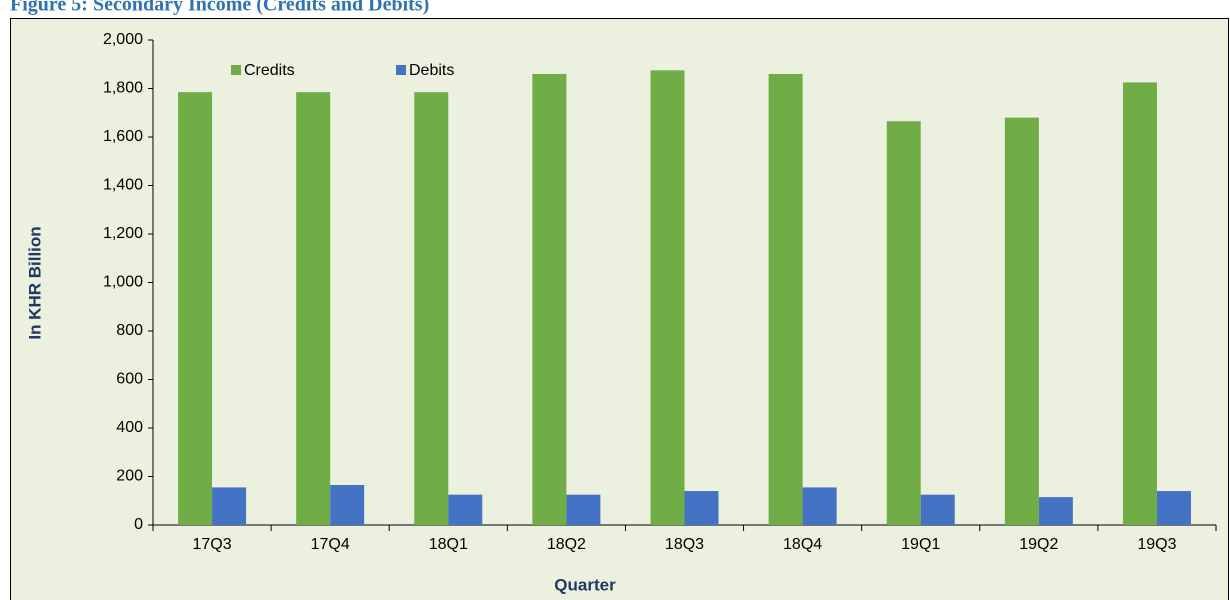  What do you see at coordinates (920, 544) in the screenshot?
I see `x-tick-label: 19Q1` at bounding box center [920, 544].